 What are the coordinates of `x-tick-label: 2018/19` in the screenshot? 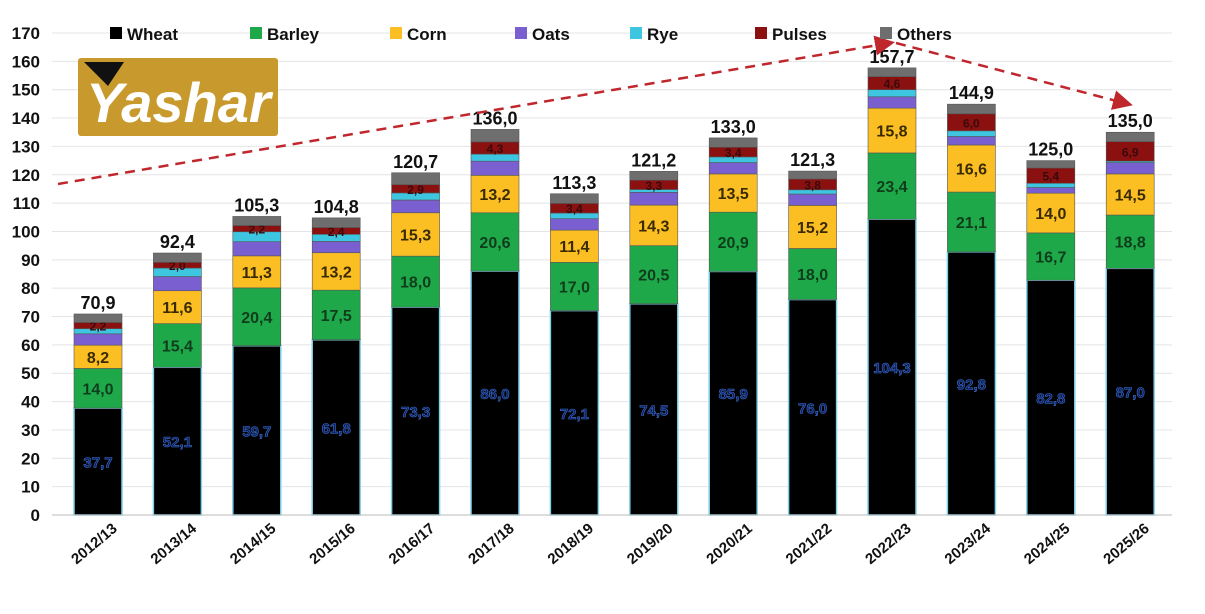 It's located at (570, 544).